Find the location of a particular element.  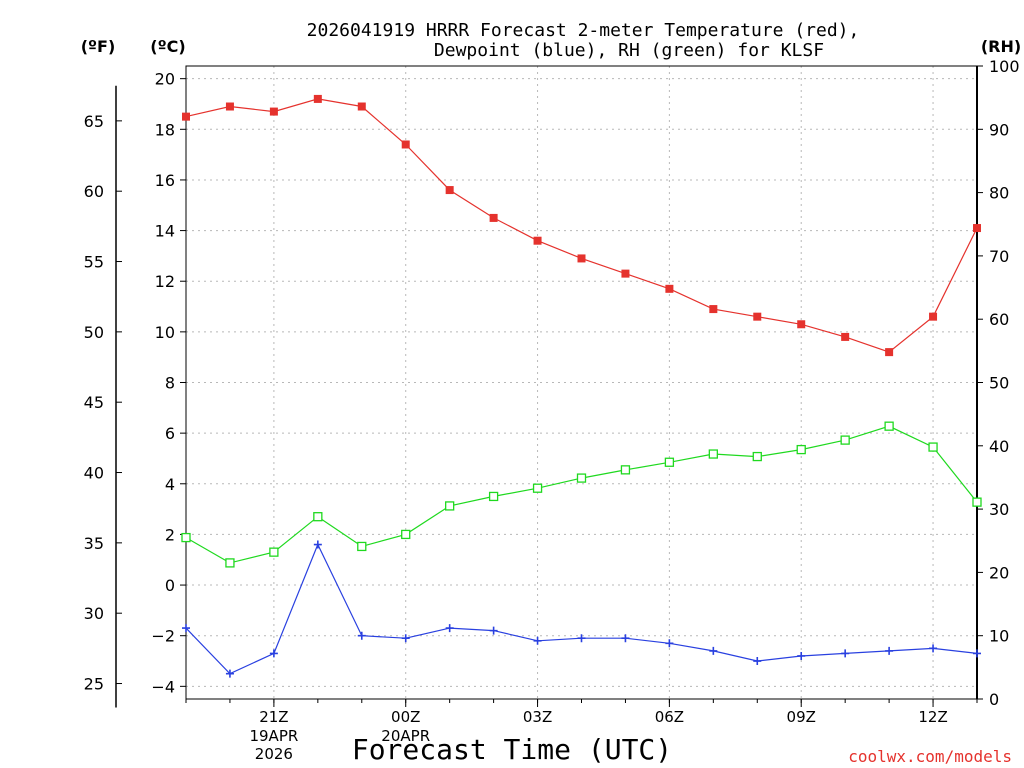

x-tick-label: 09Z is located at coordinates (801, 717).